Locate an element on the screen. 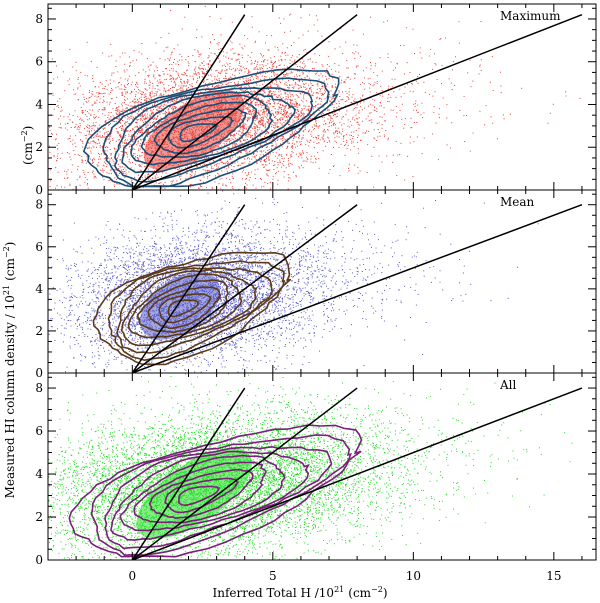 The height and width of the screenshot is (603, 600). y-axis-label-unit: (cm is located at coordinates (10, 268).